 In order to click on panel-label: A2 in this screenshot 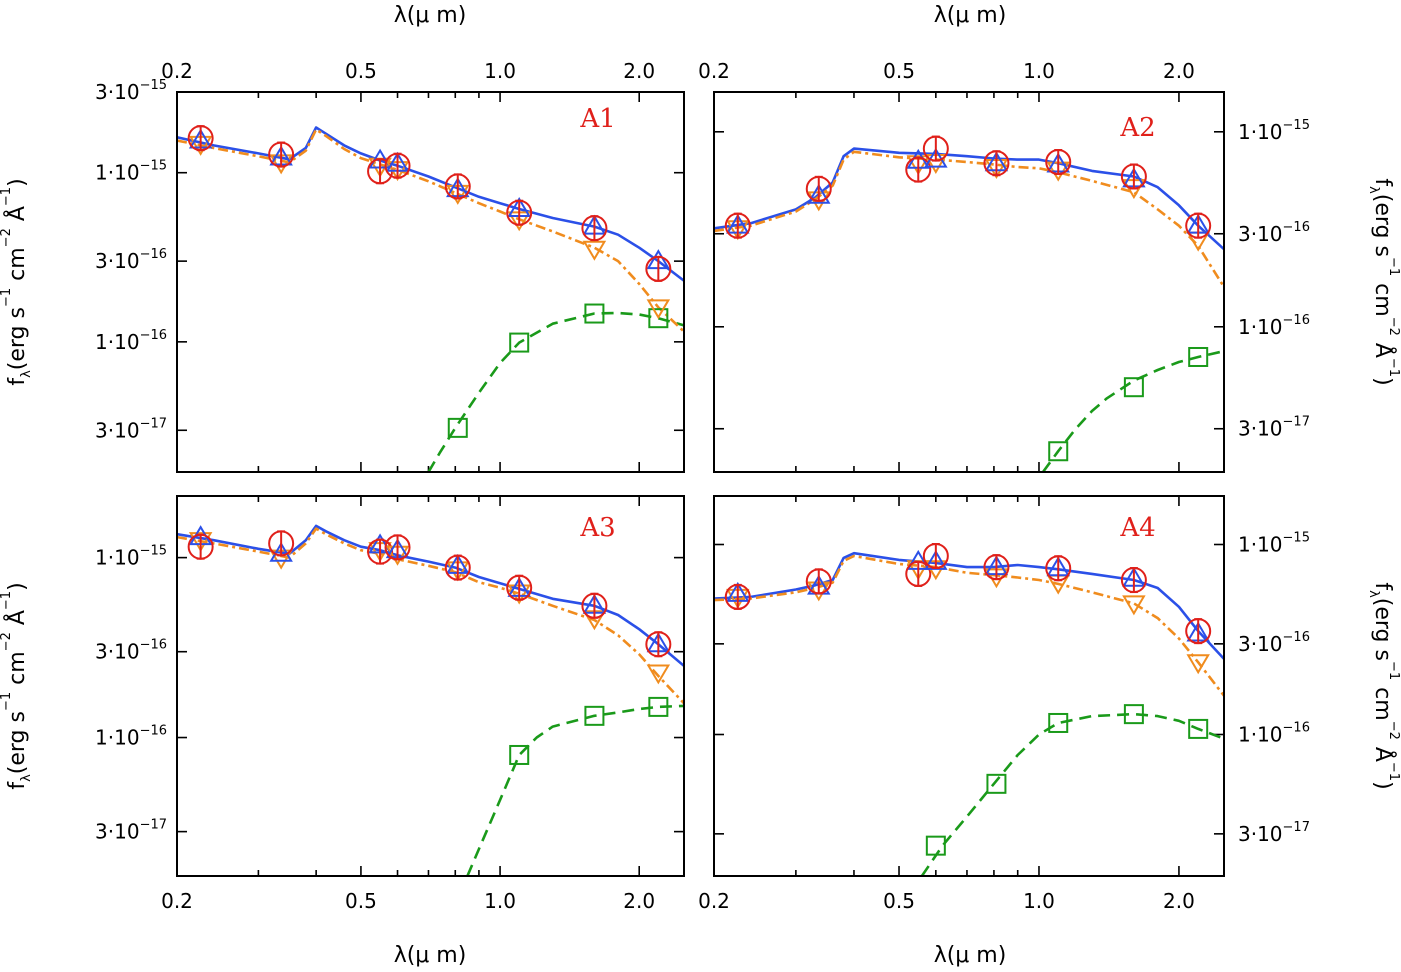, I will do `click(1137, 128)`.